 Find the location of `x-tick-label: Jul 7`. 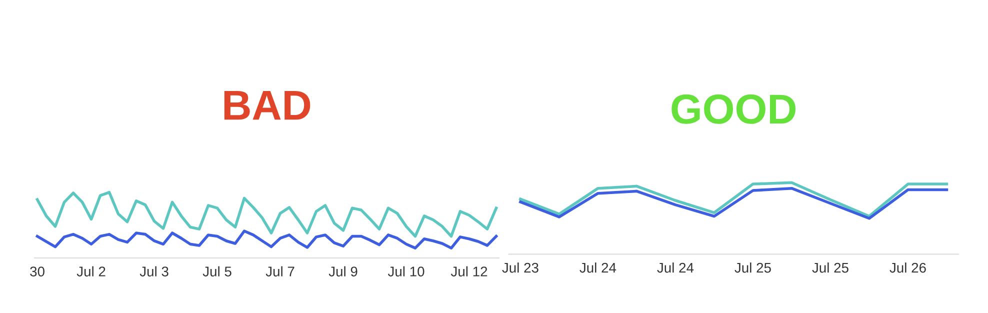

x-tick-label: Jul 7 is located at coordinates (280, 271).